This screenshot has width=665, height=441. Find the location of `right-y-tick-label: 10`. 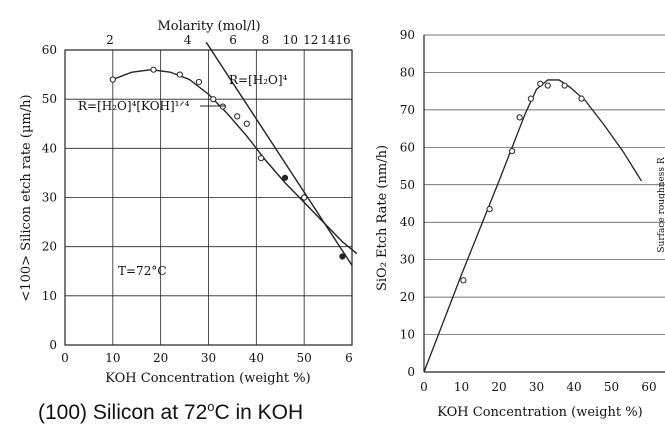

right-y-tick-label: 10 is located at coordinates (407, 335).